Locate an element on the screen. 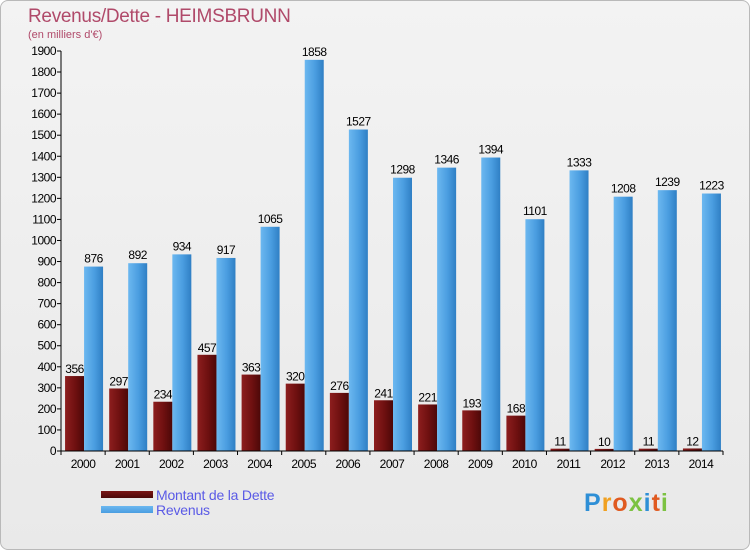 The width and height of the screenshot is (750, 550). x-tick-label: 2013 is located at coordinates (657, 464).